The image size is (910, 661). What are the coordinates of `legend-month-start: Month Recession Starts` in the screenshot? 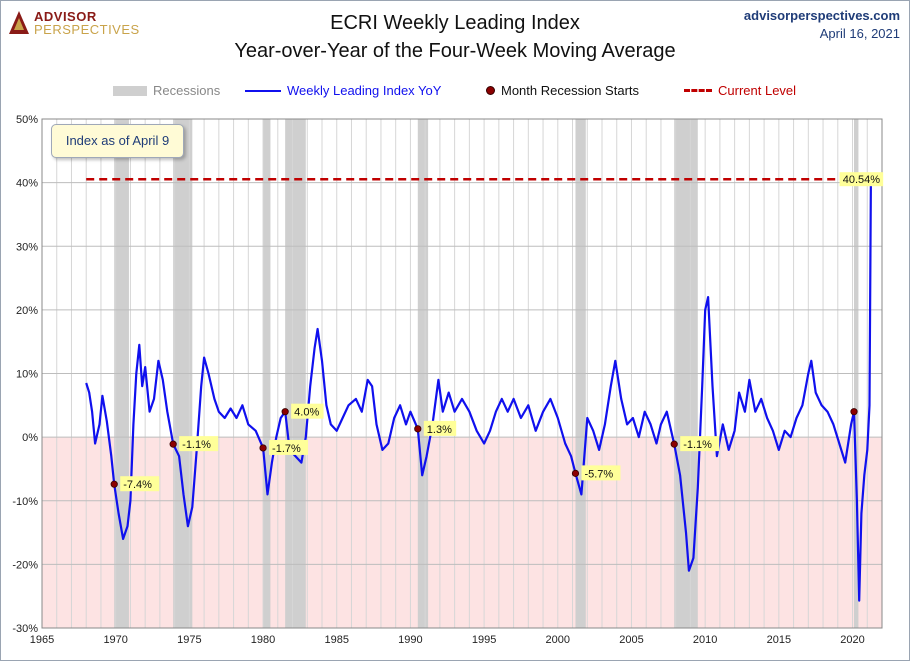 It's located at (562, 90).